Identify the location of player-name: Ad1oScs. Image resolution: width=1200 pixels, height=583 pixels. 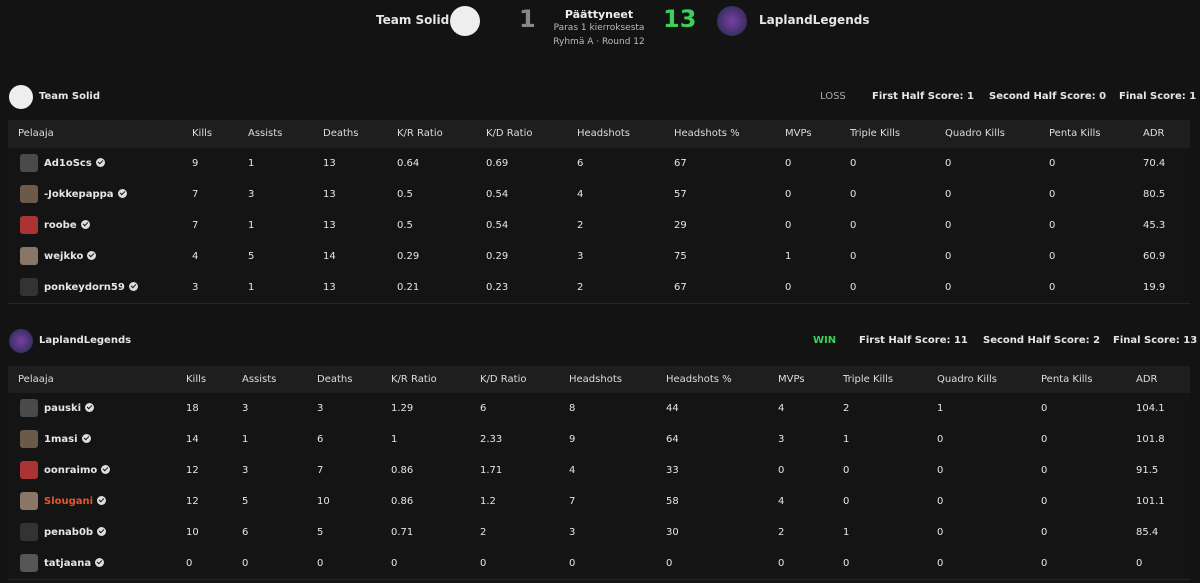
(74, 163).